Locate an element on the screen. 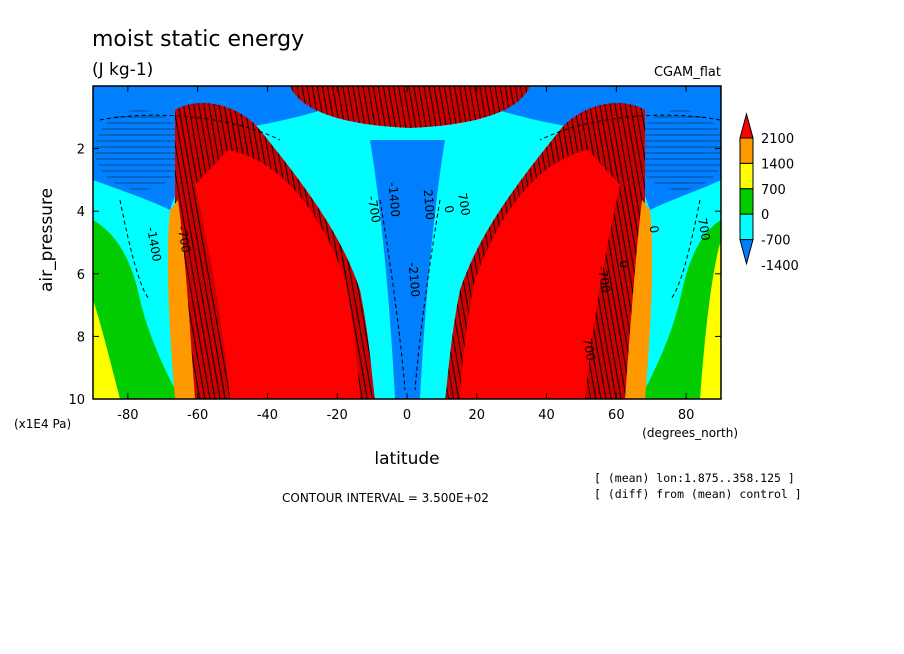 The width and height of the screenshot is (904, 654). y-axis-label: air_pressure is located at coordinates (47, 240).